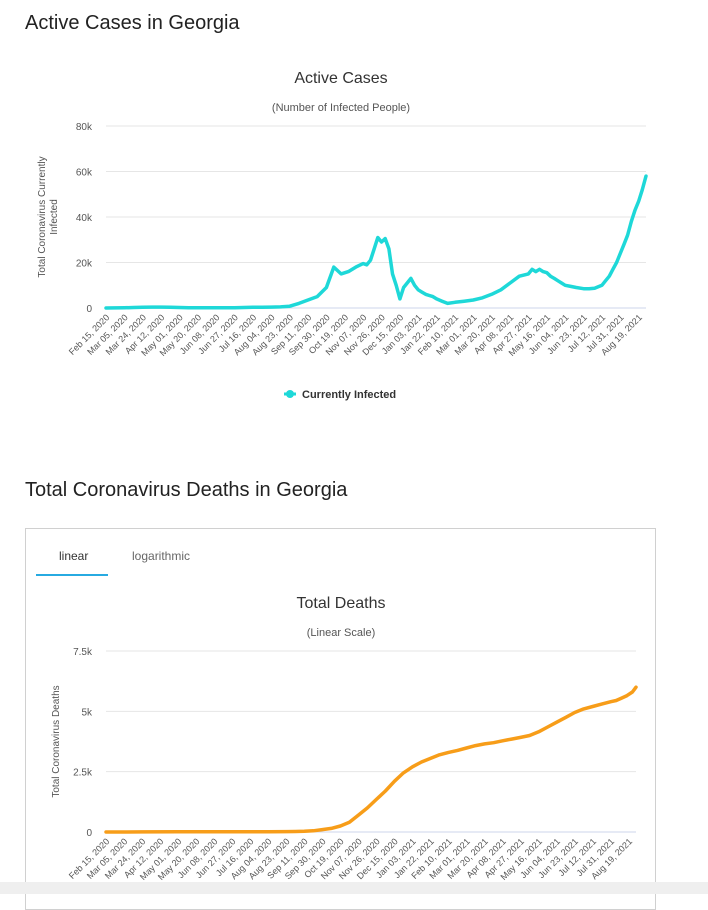 Image resolution: width=708 pixels, height=910 pixels. I want to click on y-tick-label: 2.5k, so click(83, 773).